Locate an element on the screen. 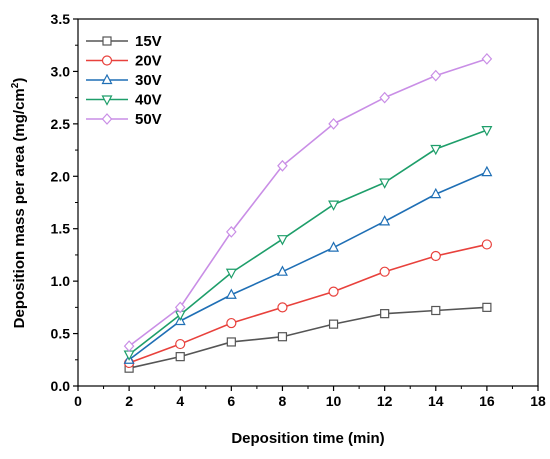 This screenshot has width=550, height=459. y-tick-label: 1.5 is located at coordinates (61, 229).